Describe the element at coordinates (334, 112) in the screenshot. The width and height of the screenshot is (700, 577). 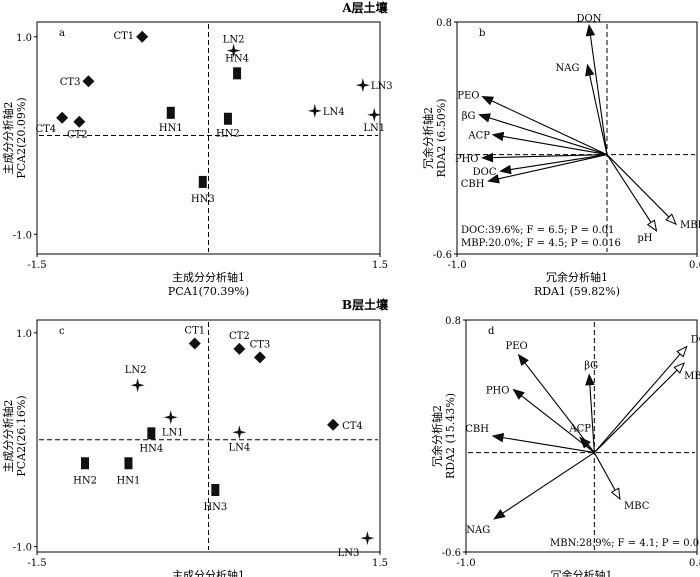
I see `point-label: LN4` at that location.